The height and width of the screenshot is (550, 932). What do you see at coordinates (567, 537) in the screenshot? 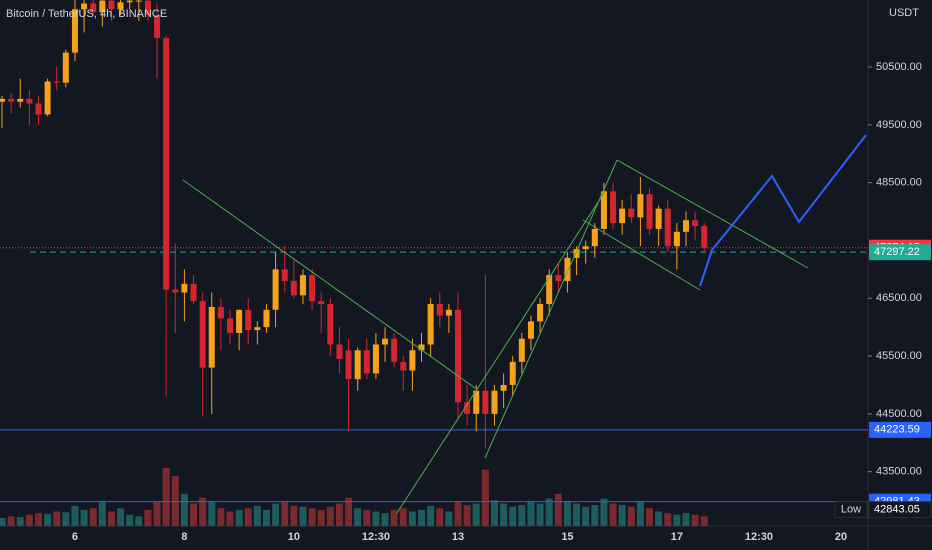
I see `x-tick-label: 15` at bounding box center [567, 537].